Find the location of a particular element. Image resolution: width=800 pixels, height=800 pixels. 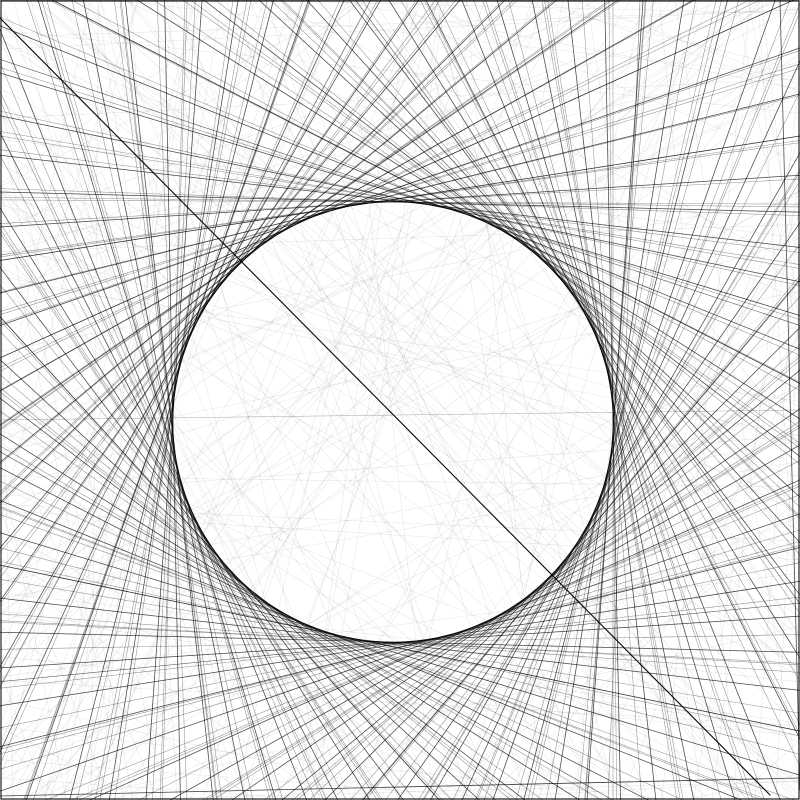

vertical-through-line is located at coordinates (624, 400).